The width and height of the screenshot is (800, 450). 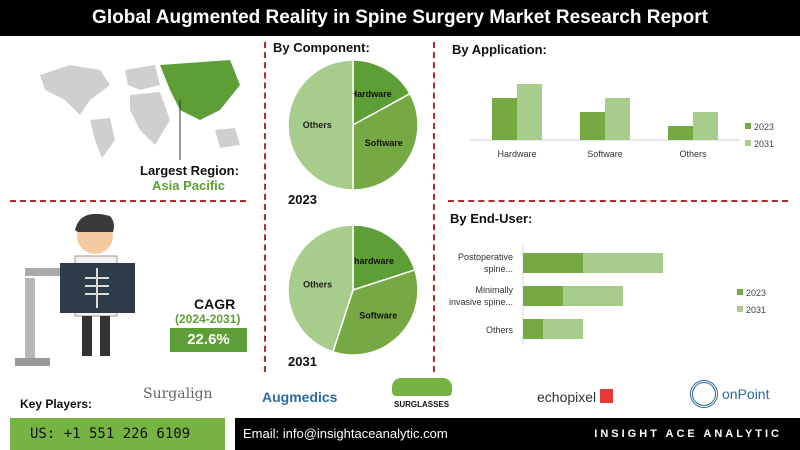 I want to click on cagr-period: (2024-2031), so click(x=208, y=319).